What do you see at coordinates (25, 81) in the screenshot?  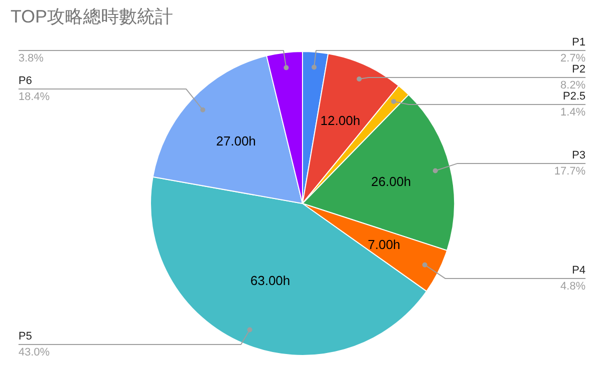 I see `slice-label: P6` at bounding box center [25, 81].